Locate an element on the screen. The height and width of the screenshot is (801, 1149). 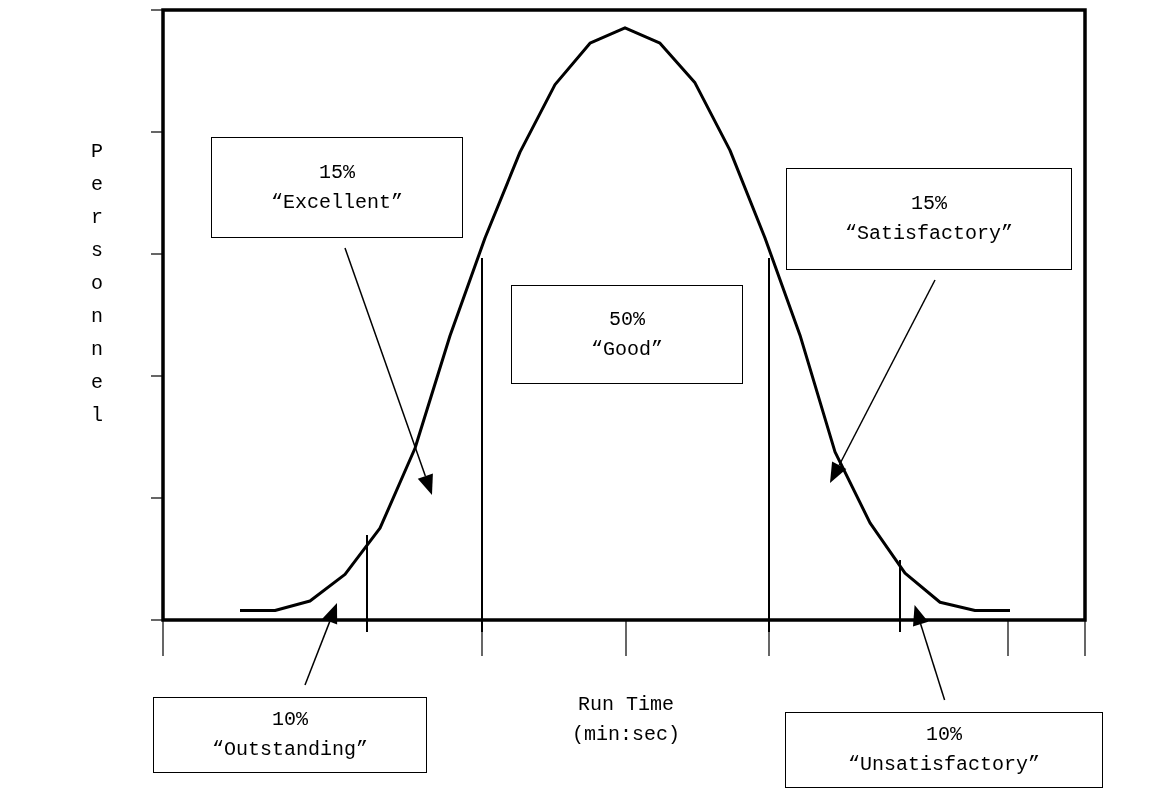
x-axis-title: Run Time (min:sec) is located at coordinates (626, 720).